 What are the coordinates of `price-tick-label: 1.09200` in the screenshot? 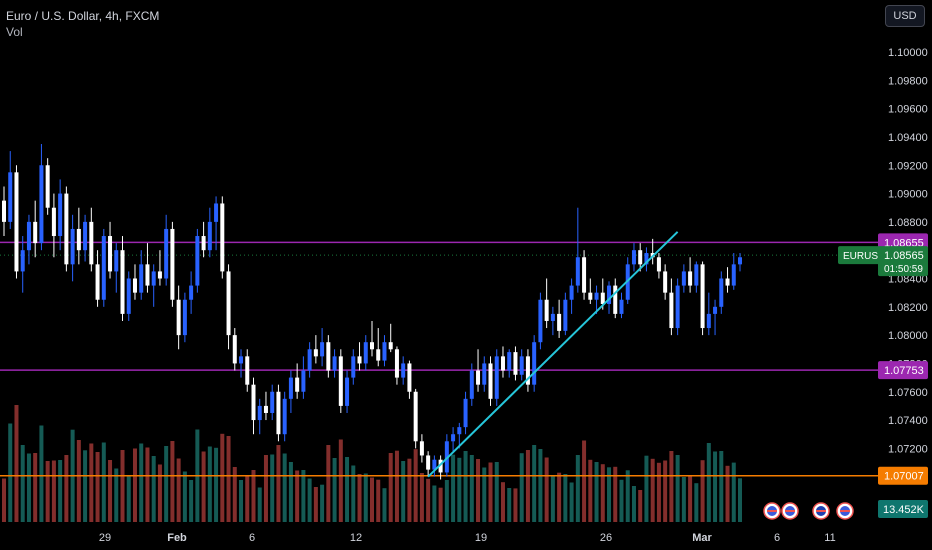 It's located at (908, 166).